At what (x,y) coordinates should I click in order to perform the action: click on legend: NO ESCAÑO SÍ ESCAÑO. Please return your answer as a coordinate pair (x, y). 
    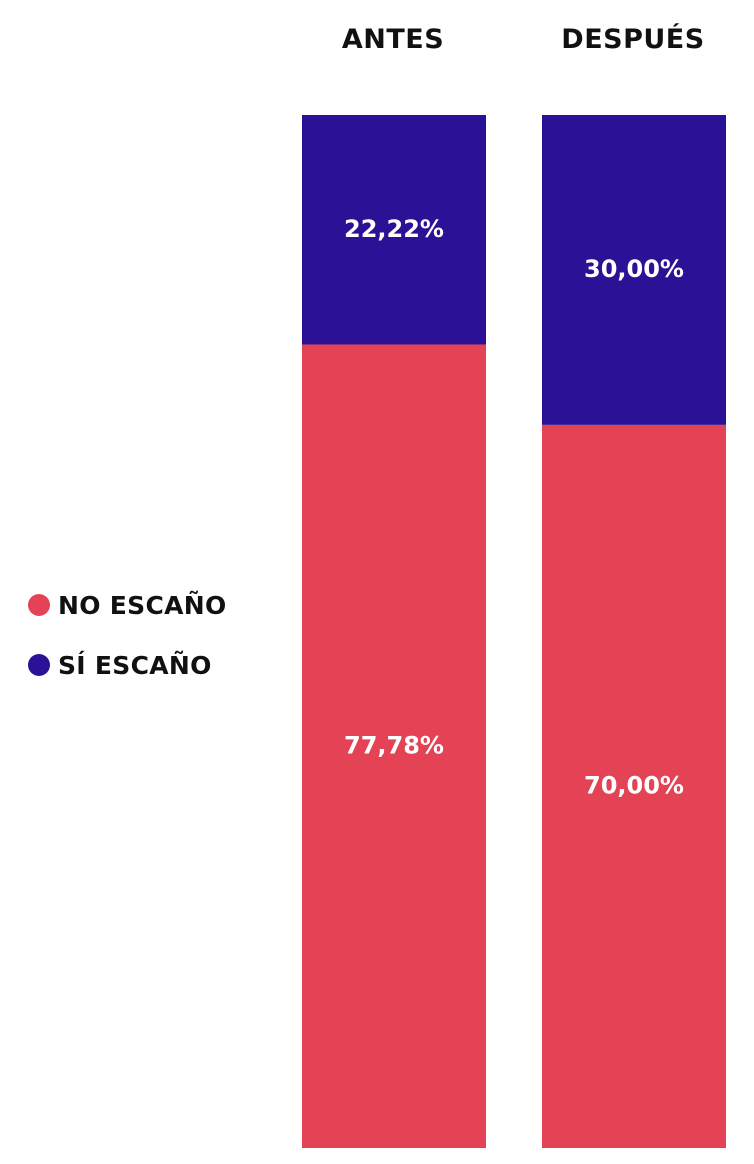
    Looking at the image, I should click on (127, 644).